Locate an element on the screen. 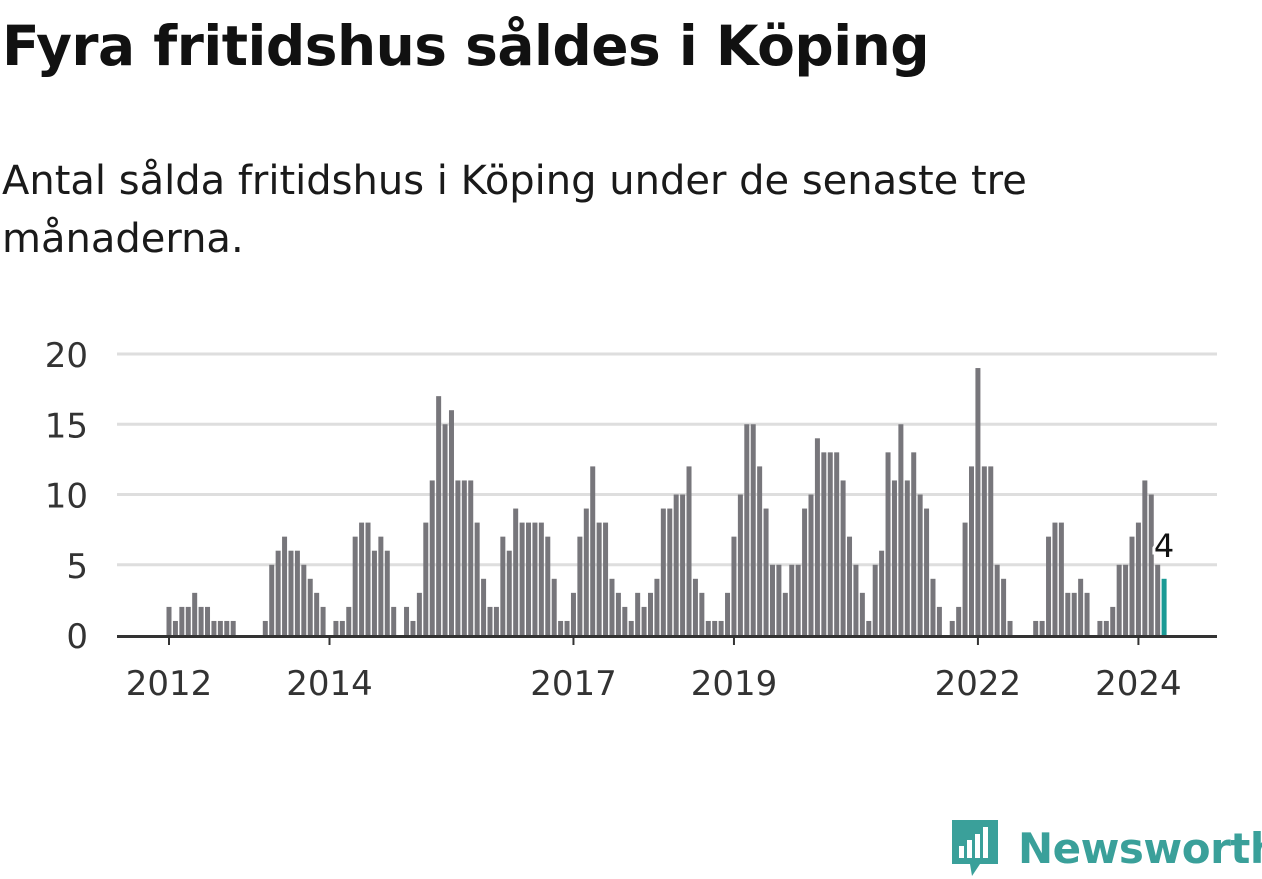 The width and height of the screenshot is (1262, 879). y-axis-ticks: 0 5 10 15 20 is located at coordinates (66, 496).